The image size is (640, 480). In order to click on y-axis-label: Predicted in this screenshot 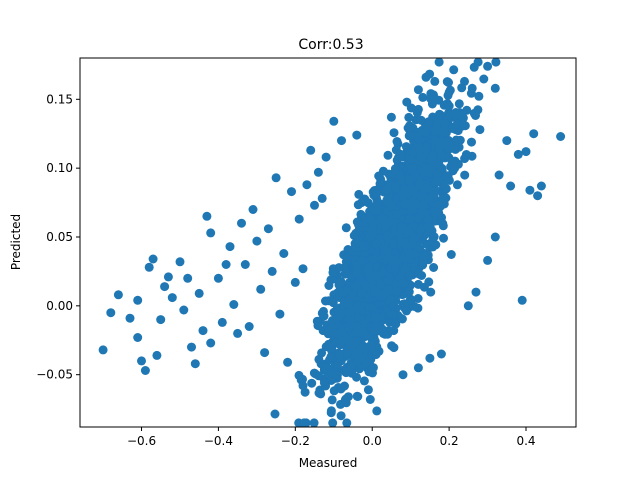, I will do `click(16, 242)`.